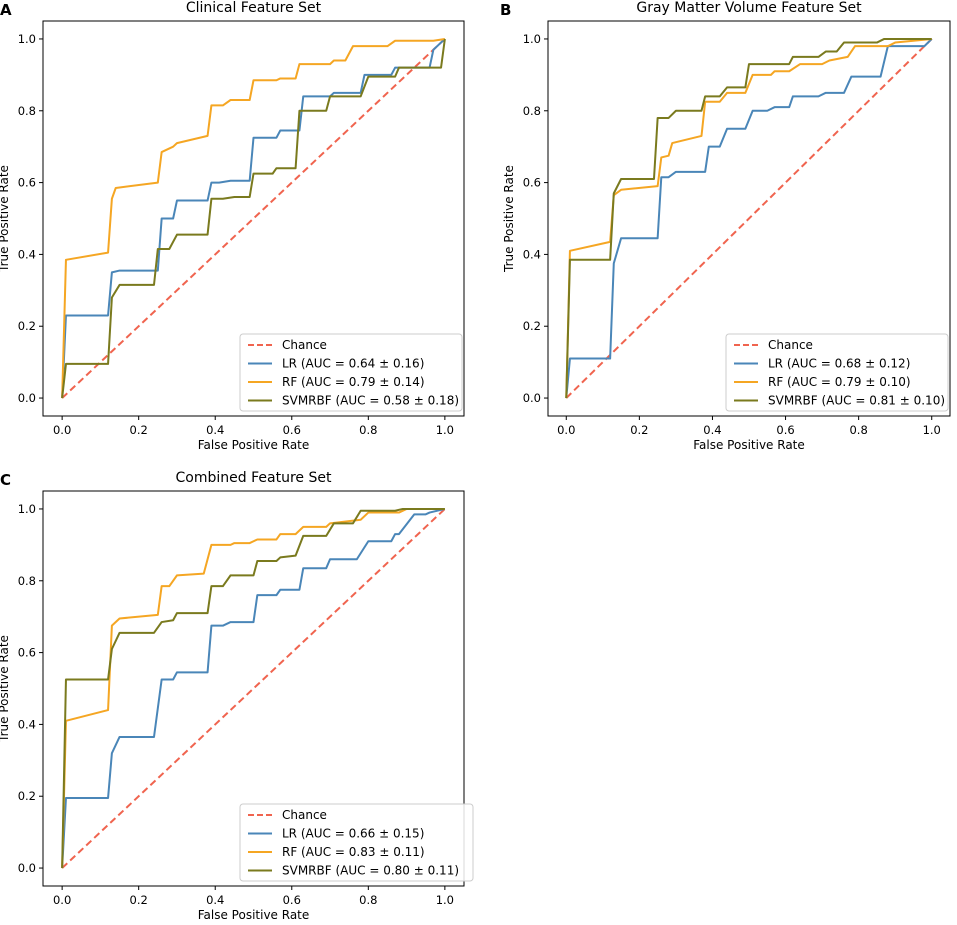 The height and width of the screenshot is (925, 957). Describe the element at coordinates (5, 480) in the screenshot. I see `panel-letter: C` at that location.